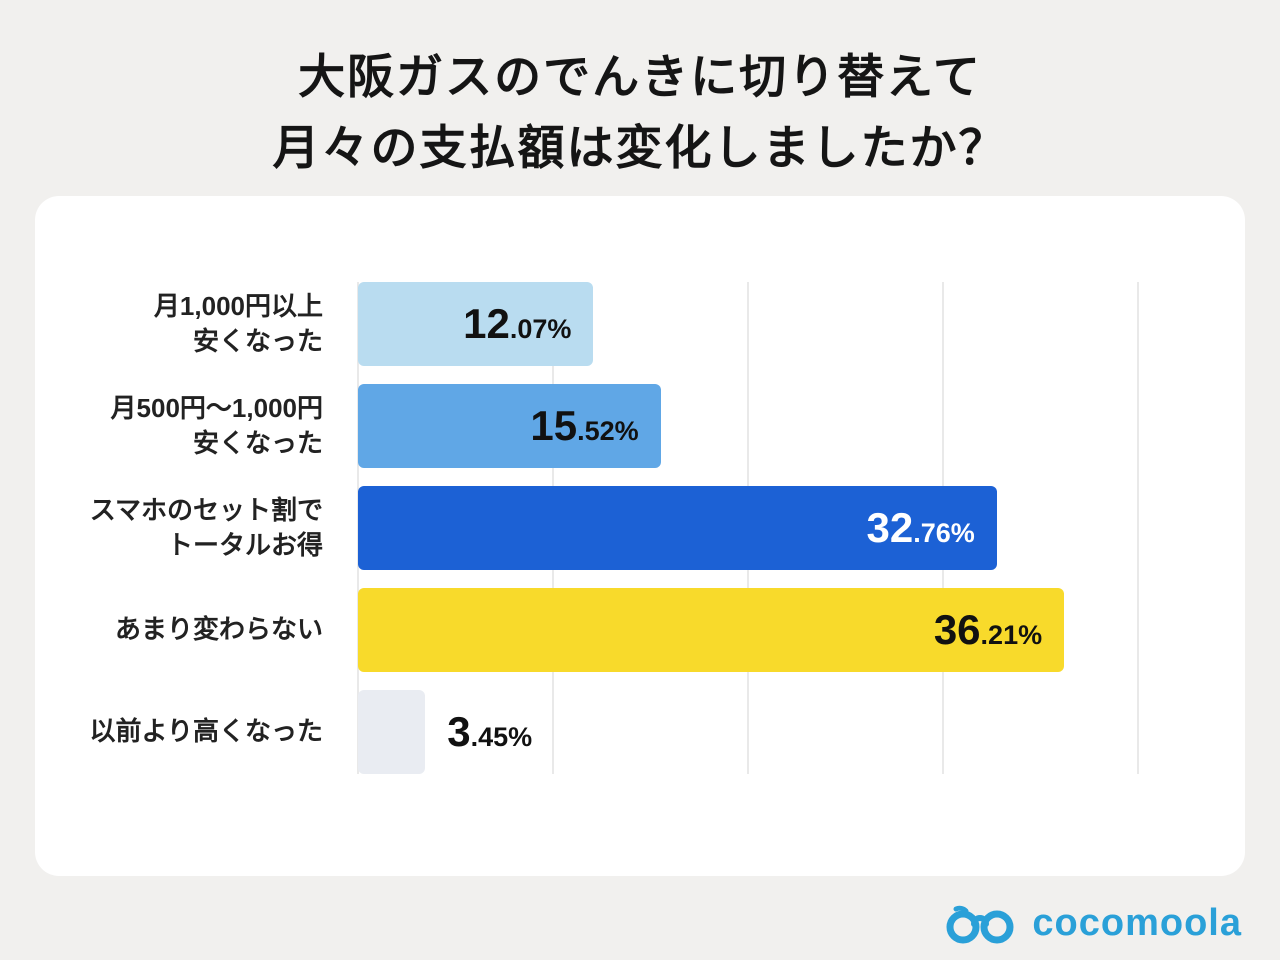  I want to click on chart-row: あまり変わらない 36.21%, so click(605, 630).